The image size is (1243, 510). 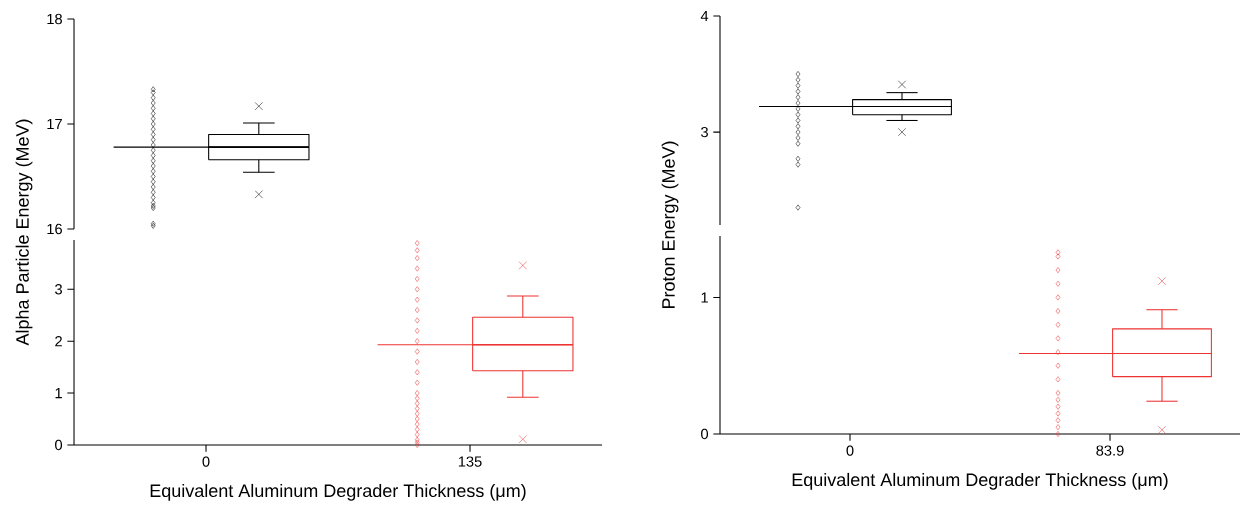 I want to click on y-tick-label: 4, so click(x=704, y=16).